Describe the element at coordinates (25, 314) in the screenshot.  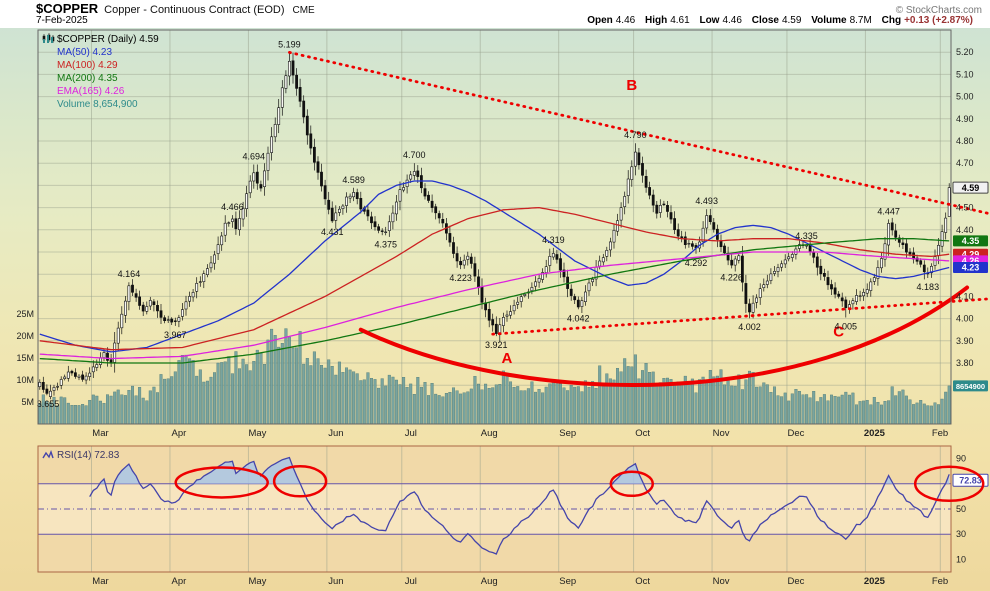
I see `svg-text: 25M` at that location.